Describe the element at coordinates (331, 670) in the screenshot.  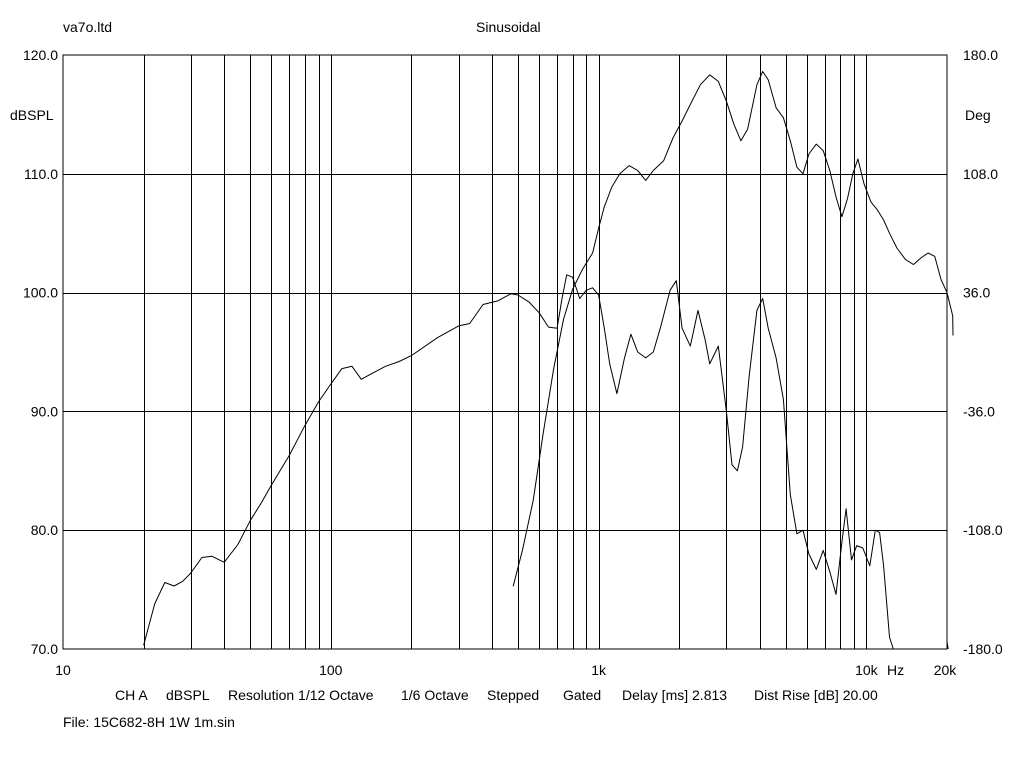
I see `x-tick-label: 100` at that location.